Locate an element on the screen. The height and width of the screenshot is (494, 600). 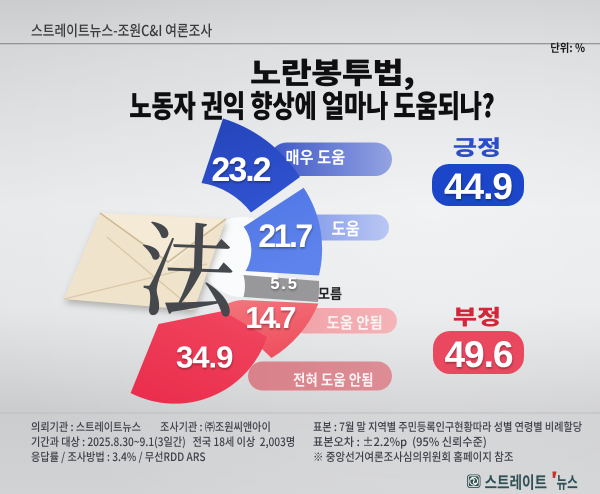
svg-text: 21.7 is located at coordinates (285, 236).